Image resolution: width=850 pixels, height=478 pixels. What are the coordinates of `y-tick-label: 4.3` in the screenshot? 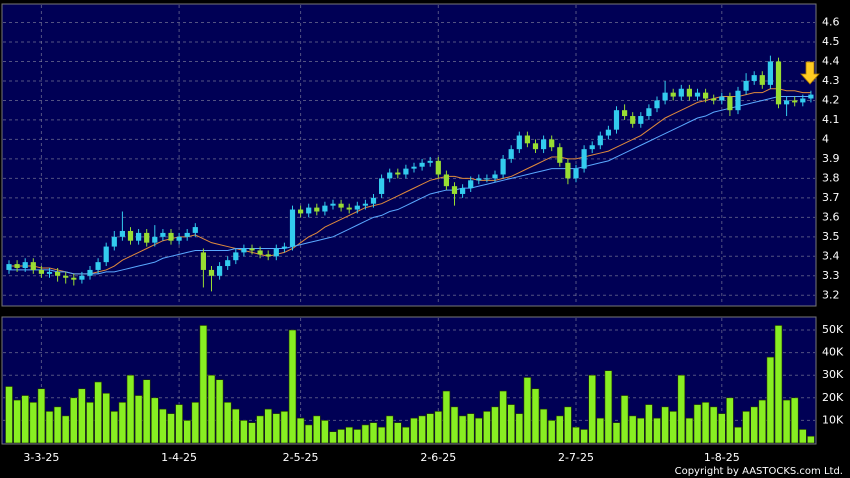 It's located at (831, 80).